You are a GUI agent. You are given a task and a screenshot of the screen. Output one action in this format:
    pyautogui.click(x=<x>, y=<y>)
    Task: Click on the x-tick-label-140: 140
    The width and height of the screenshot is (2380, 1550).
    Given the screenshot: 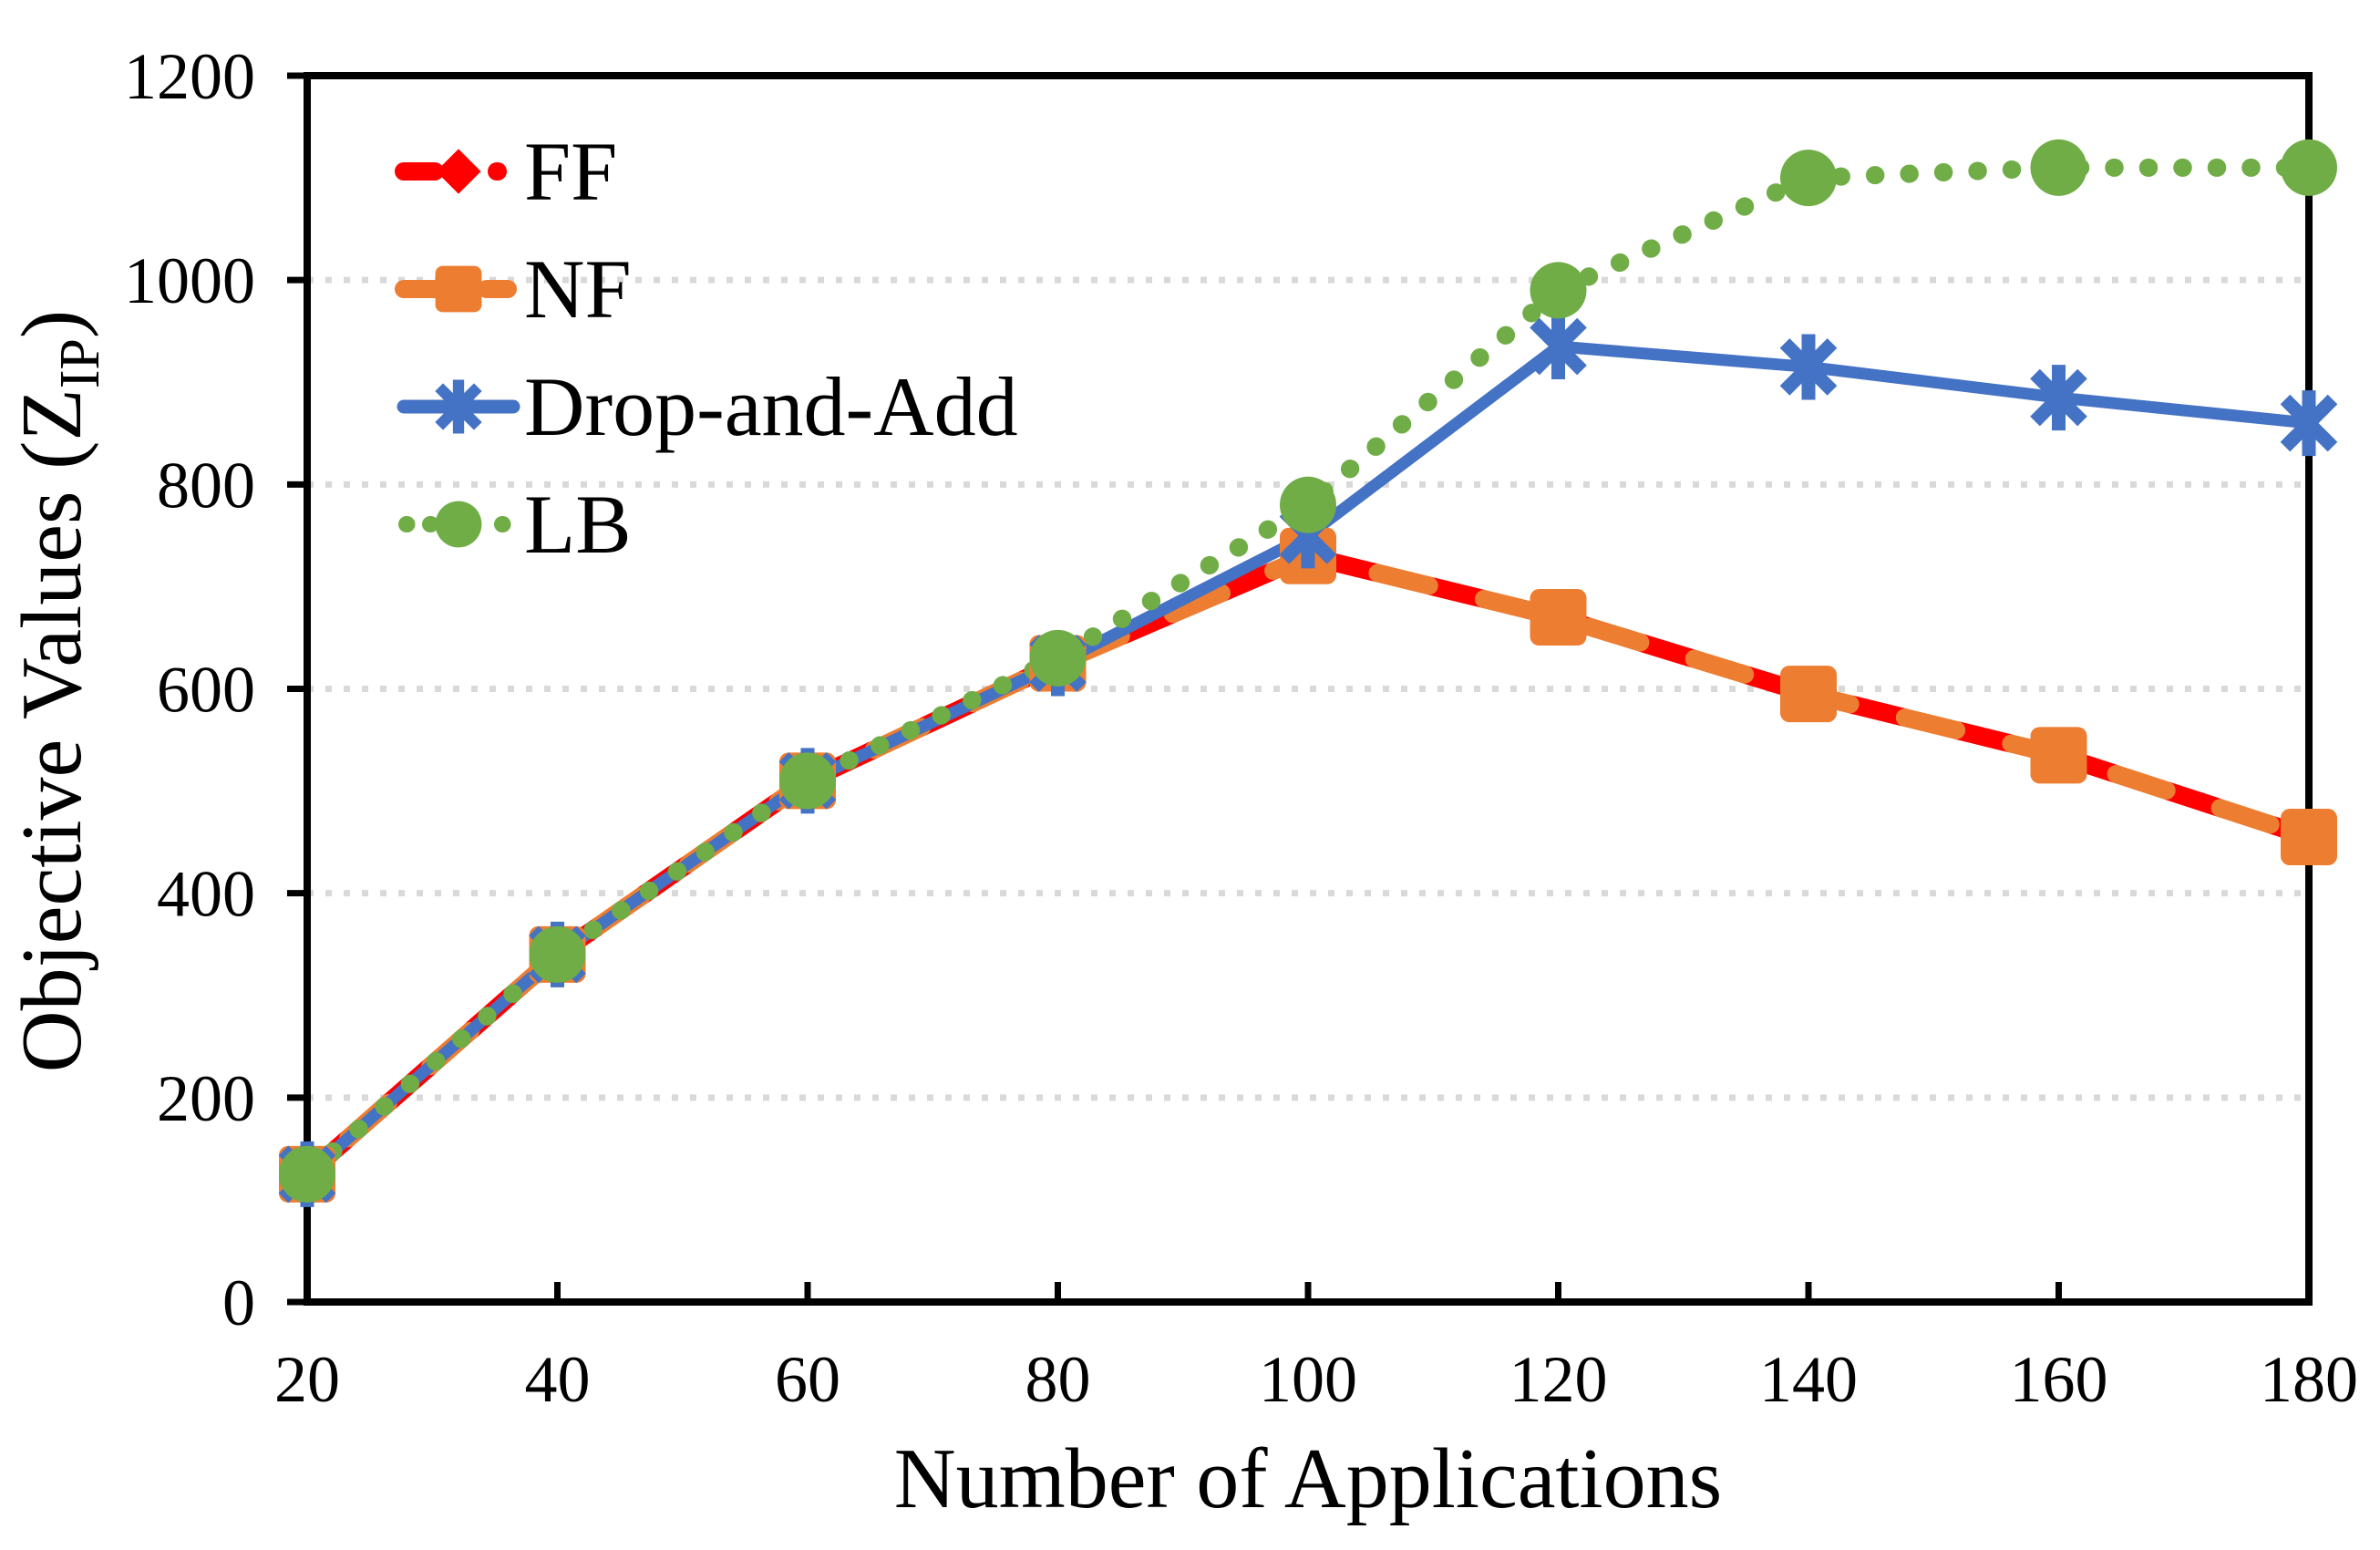 What is the action you would take?
    pyautogui.click(x=1809, y=1379)
    